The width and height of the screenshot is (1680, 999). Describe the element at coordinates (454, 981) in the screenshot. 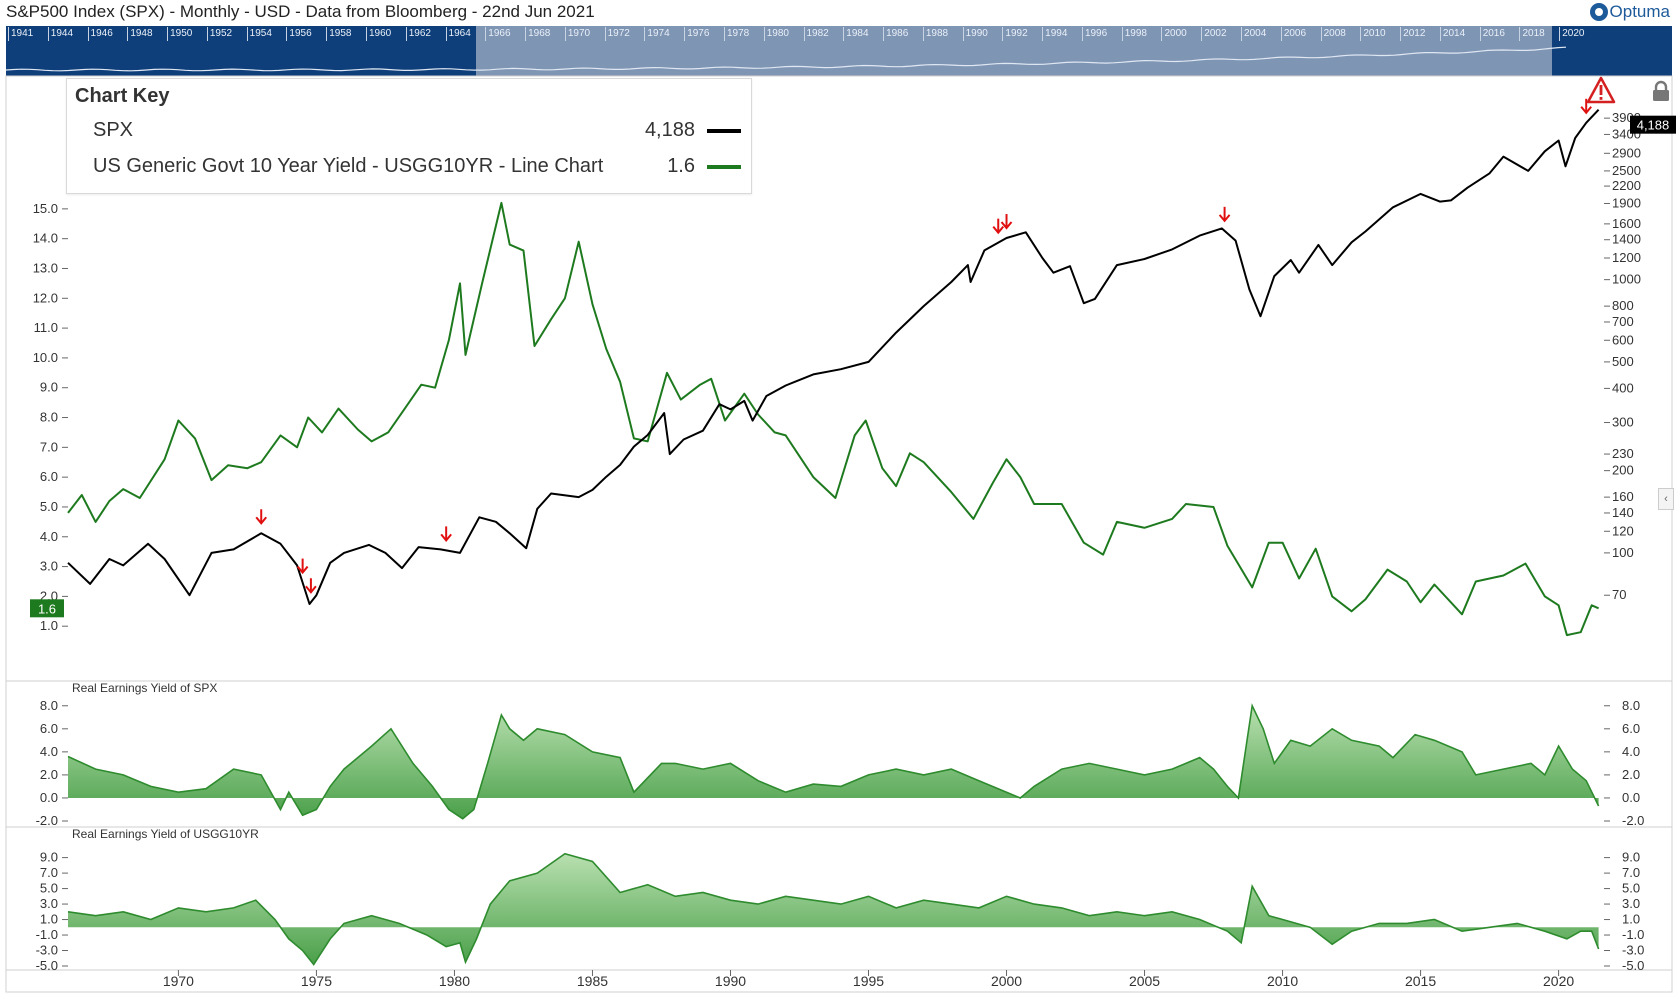

I see `x-axis-tick-label: 1980` at that location.